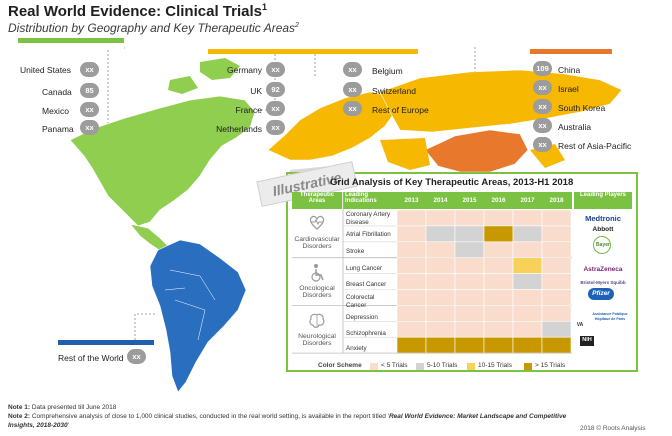 This screenshot has height=436, width=672. I want to click on asia-pacific-bar, so click(571, 51).